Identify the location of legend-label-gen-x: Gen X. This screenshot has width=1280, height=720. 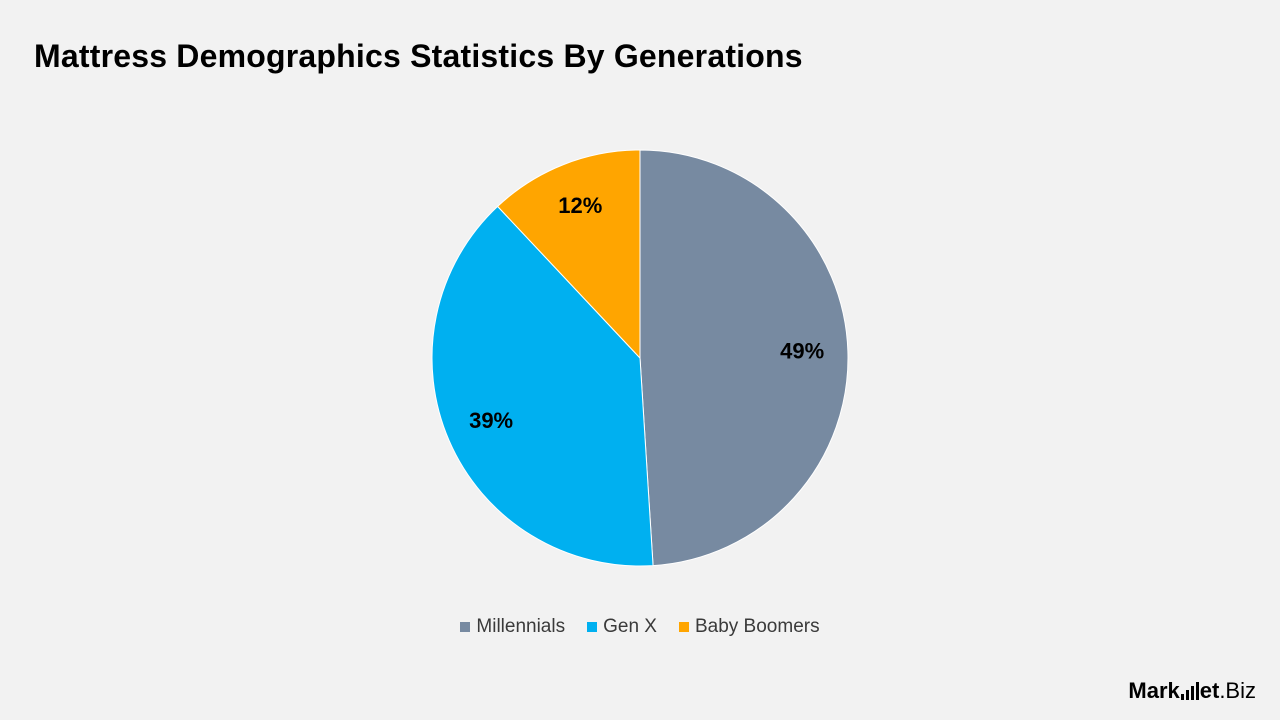
(630, 626).